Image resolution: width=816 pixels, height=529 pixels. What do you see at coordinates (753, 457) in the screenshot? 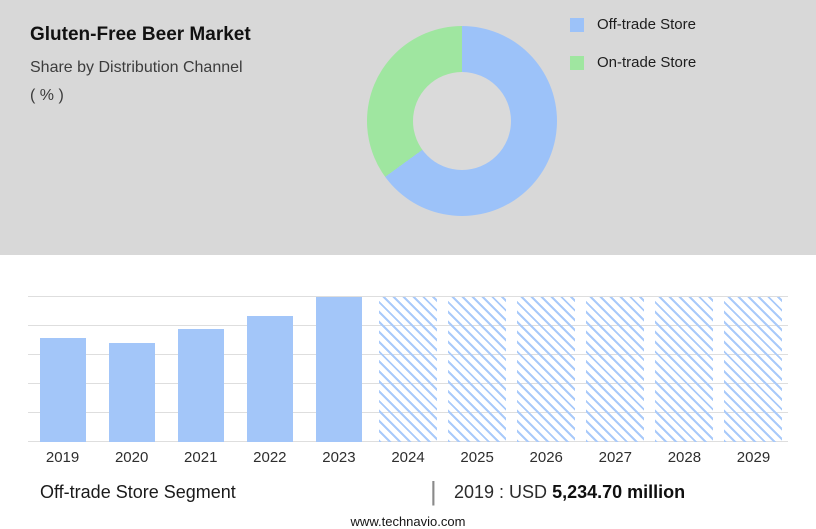
I see `x-label-2029: 2029` at bounding box center [753, 457].